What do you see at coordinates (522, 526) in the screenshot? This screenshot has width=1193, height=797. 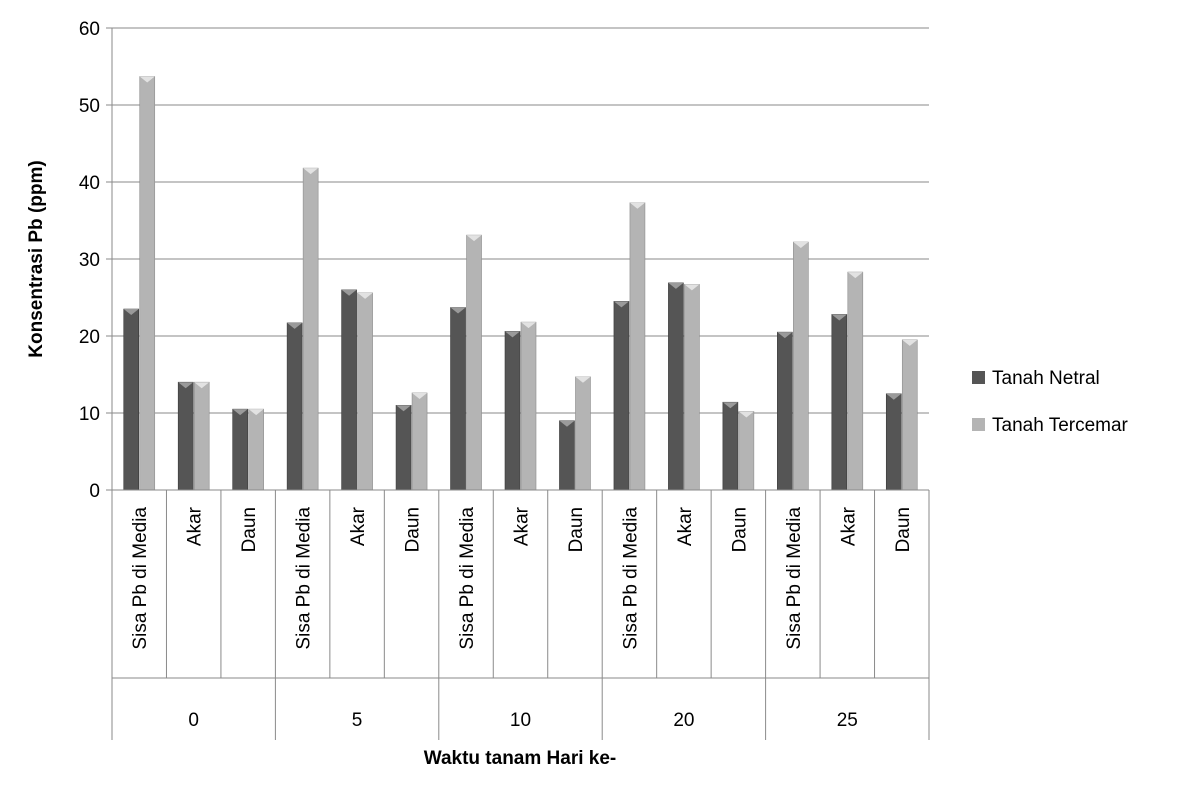 I see `x-category-label-7: Akar` at bounding box center [522, 526].